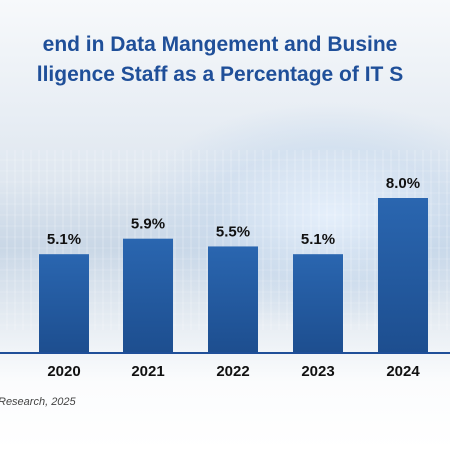 The width and height of the screenshot is (450, 450). I want to click on data-label-2022: 5.5%, so click(233, 231).